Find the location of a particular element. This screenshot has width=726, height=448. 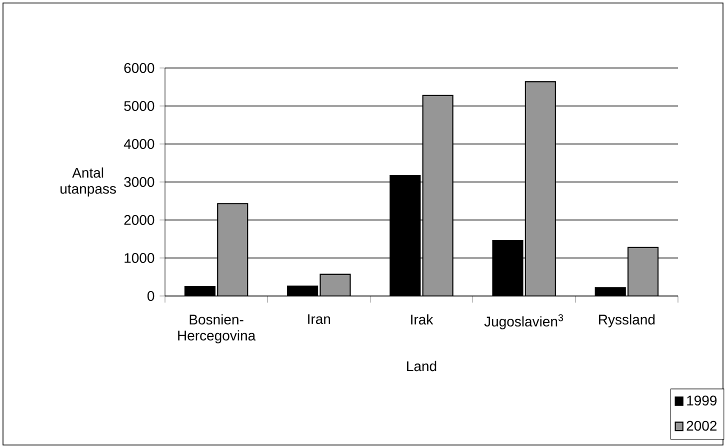

x-tick-label: Irak is located at coordinates (422, 319).